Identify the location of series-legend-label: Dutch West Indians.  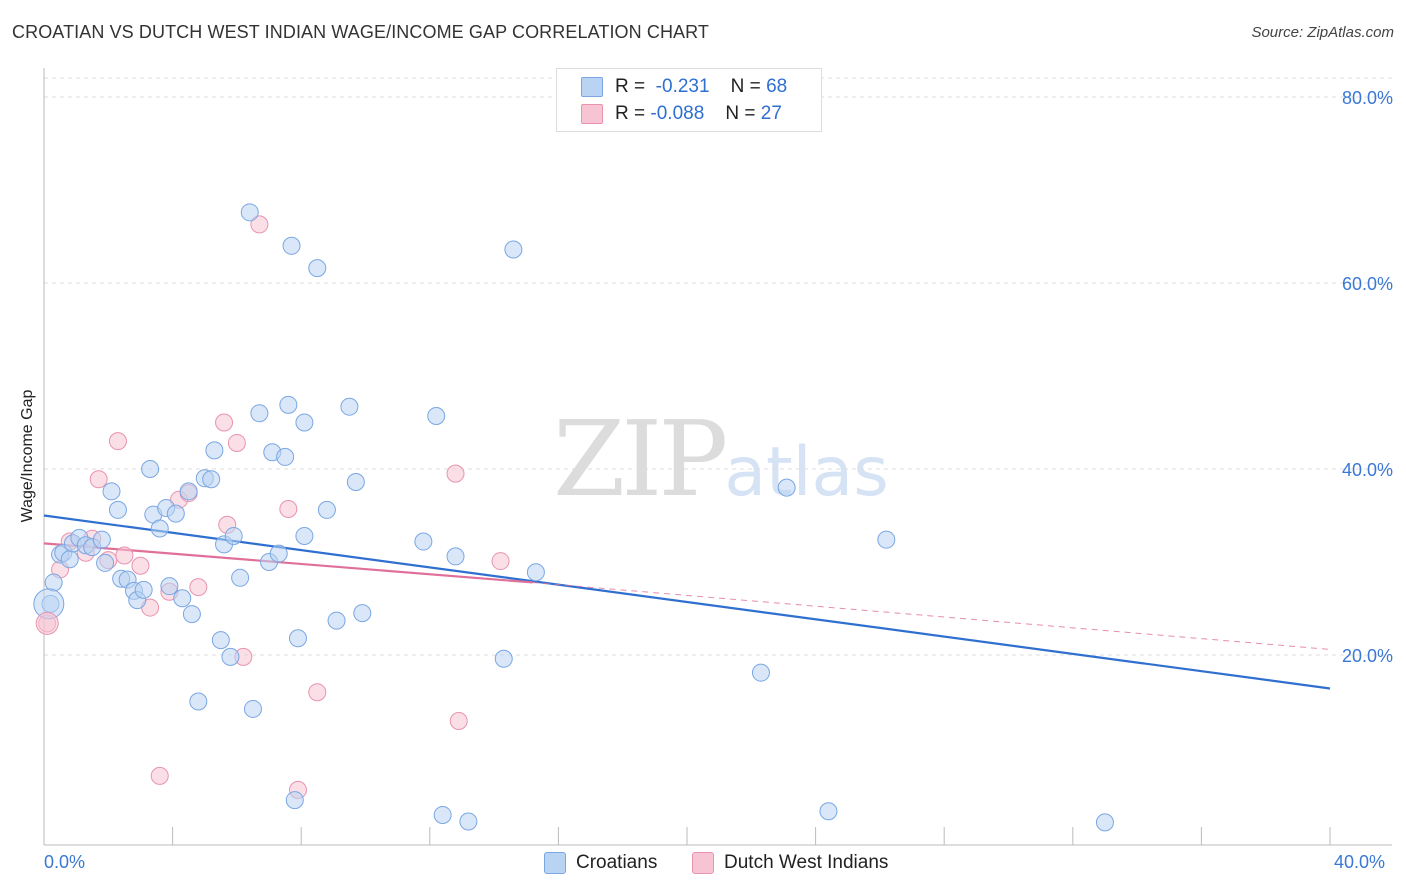
(806, 862).